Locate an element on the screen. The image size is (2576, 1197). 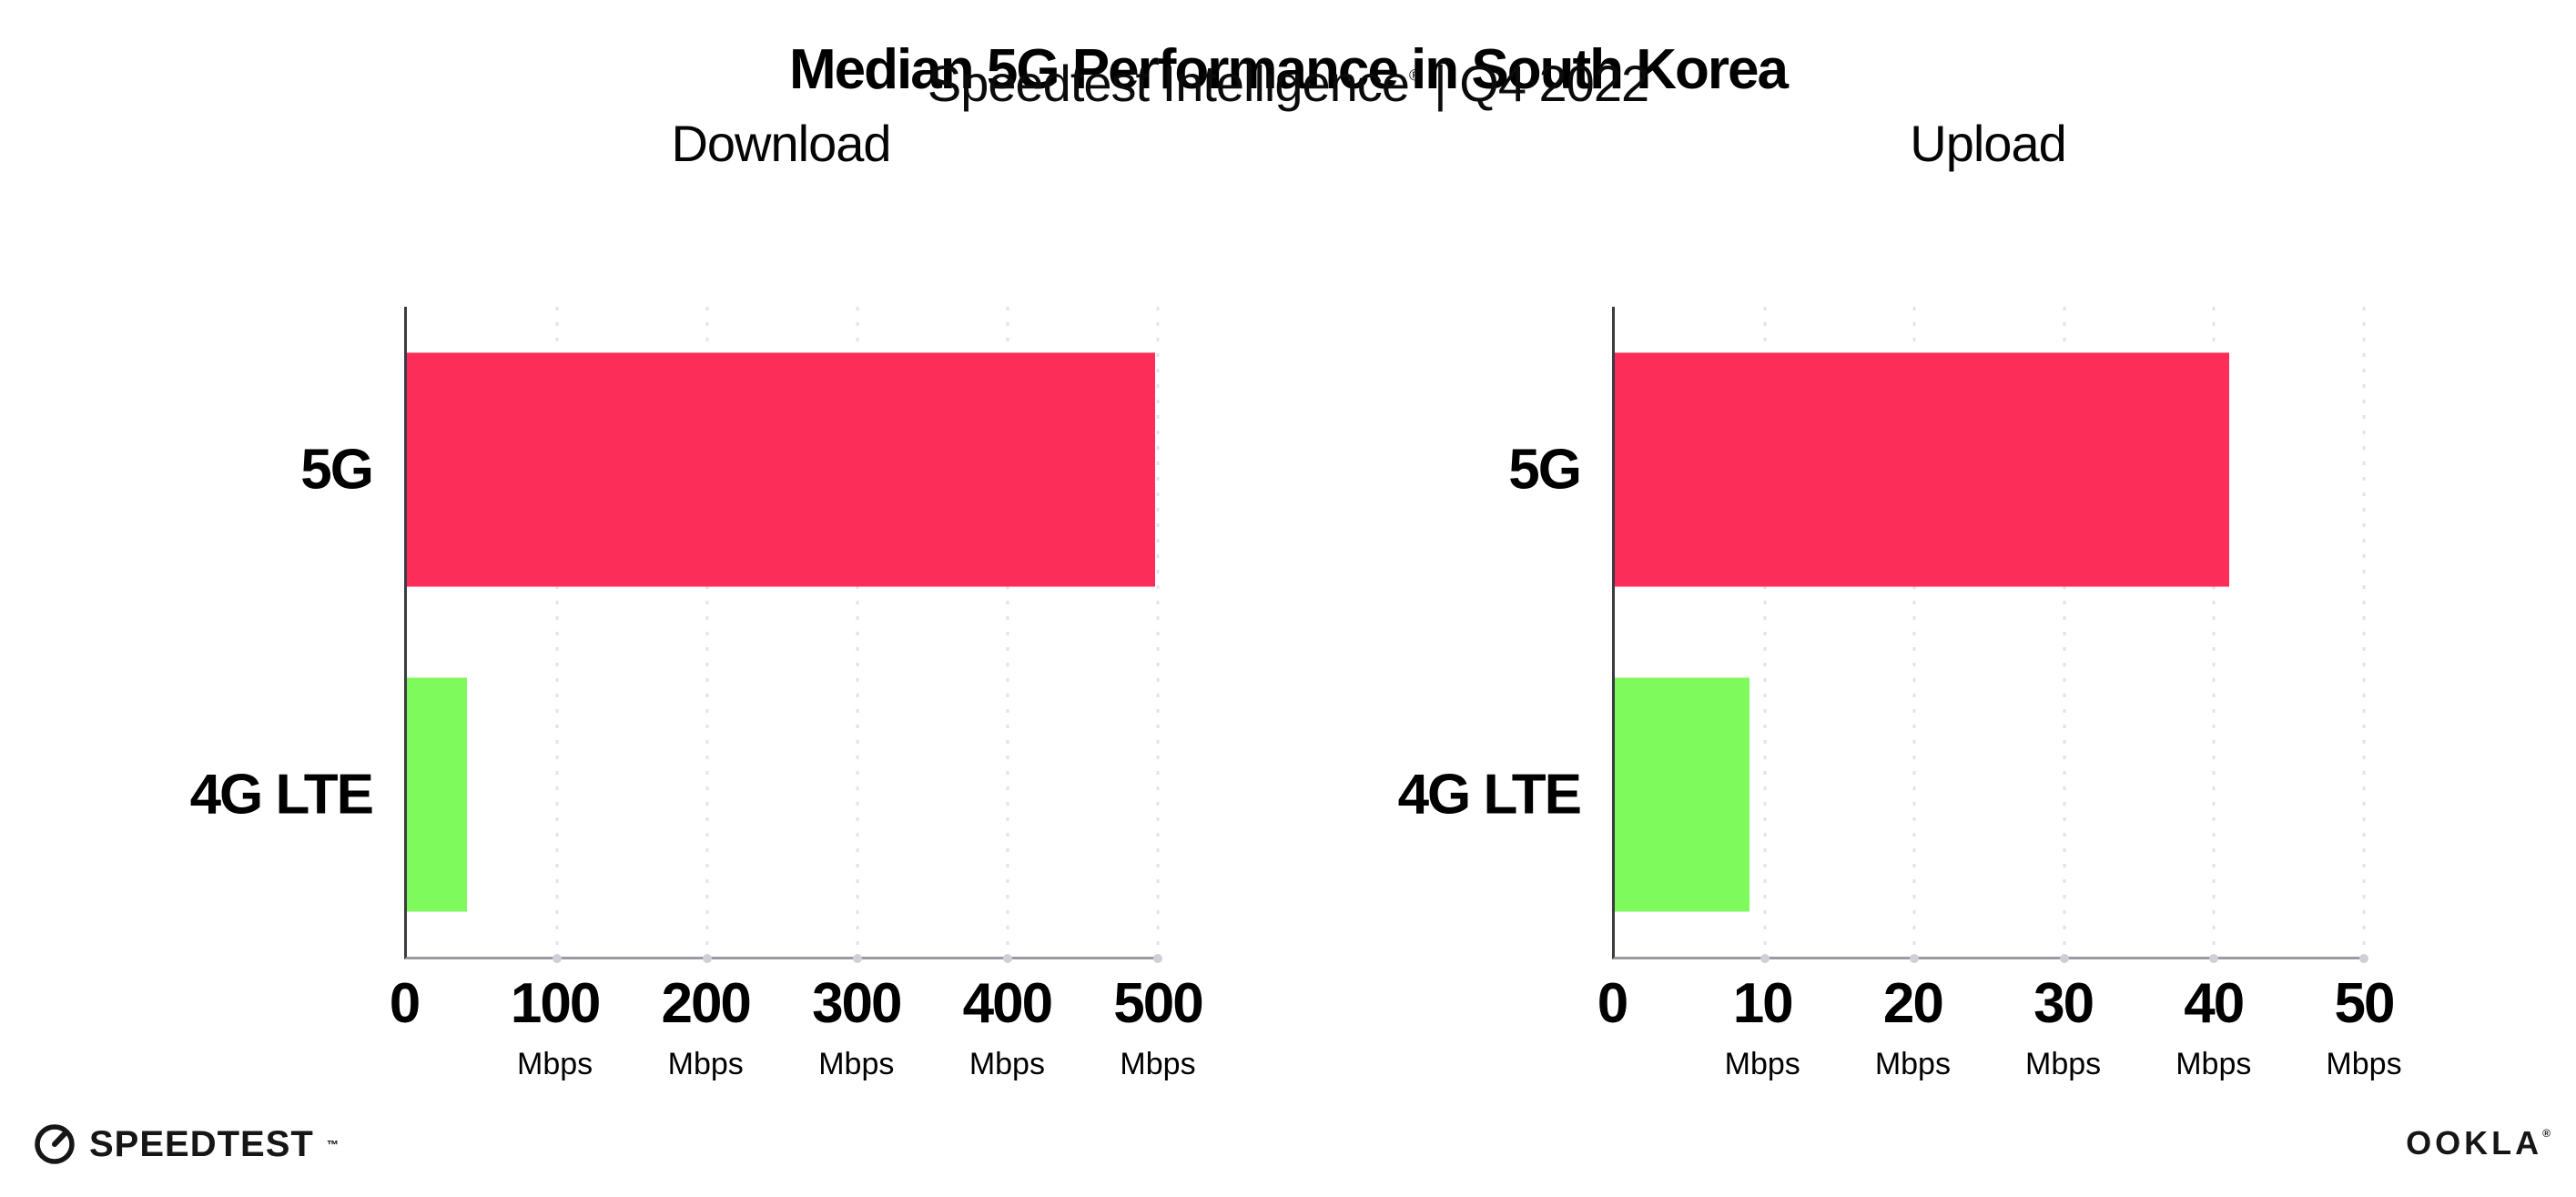
x-tick-label: 20 is located at coordinates (1913, 1004).